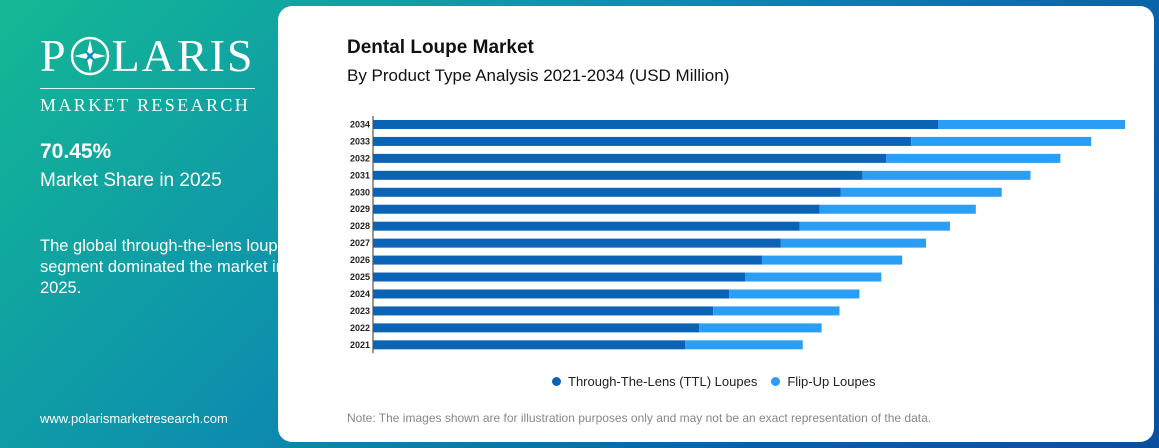 The height and width of the screenshot is (448, 1159). I want to click on logo-divider, so click(147, 88).